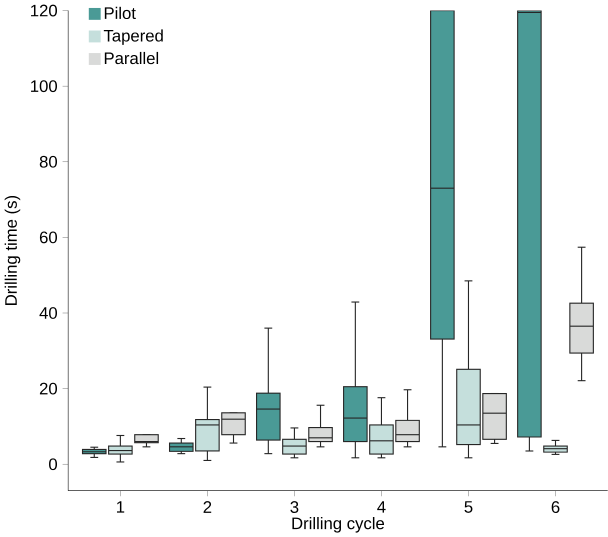 The image size is (608, 537). I want to click on x-tick-label: 4, so click(381, 507).